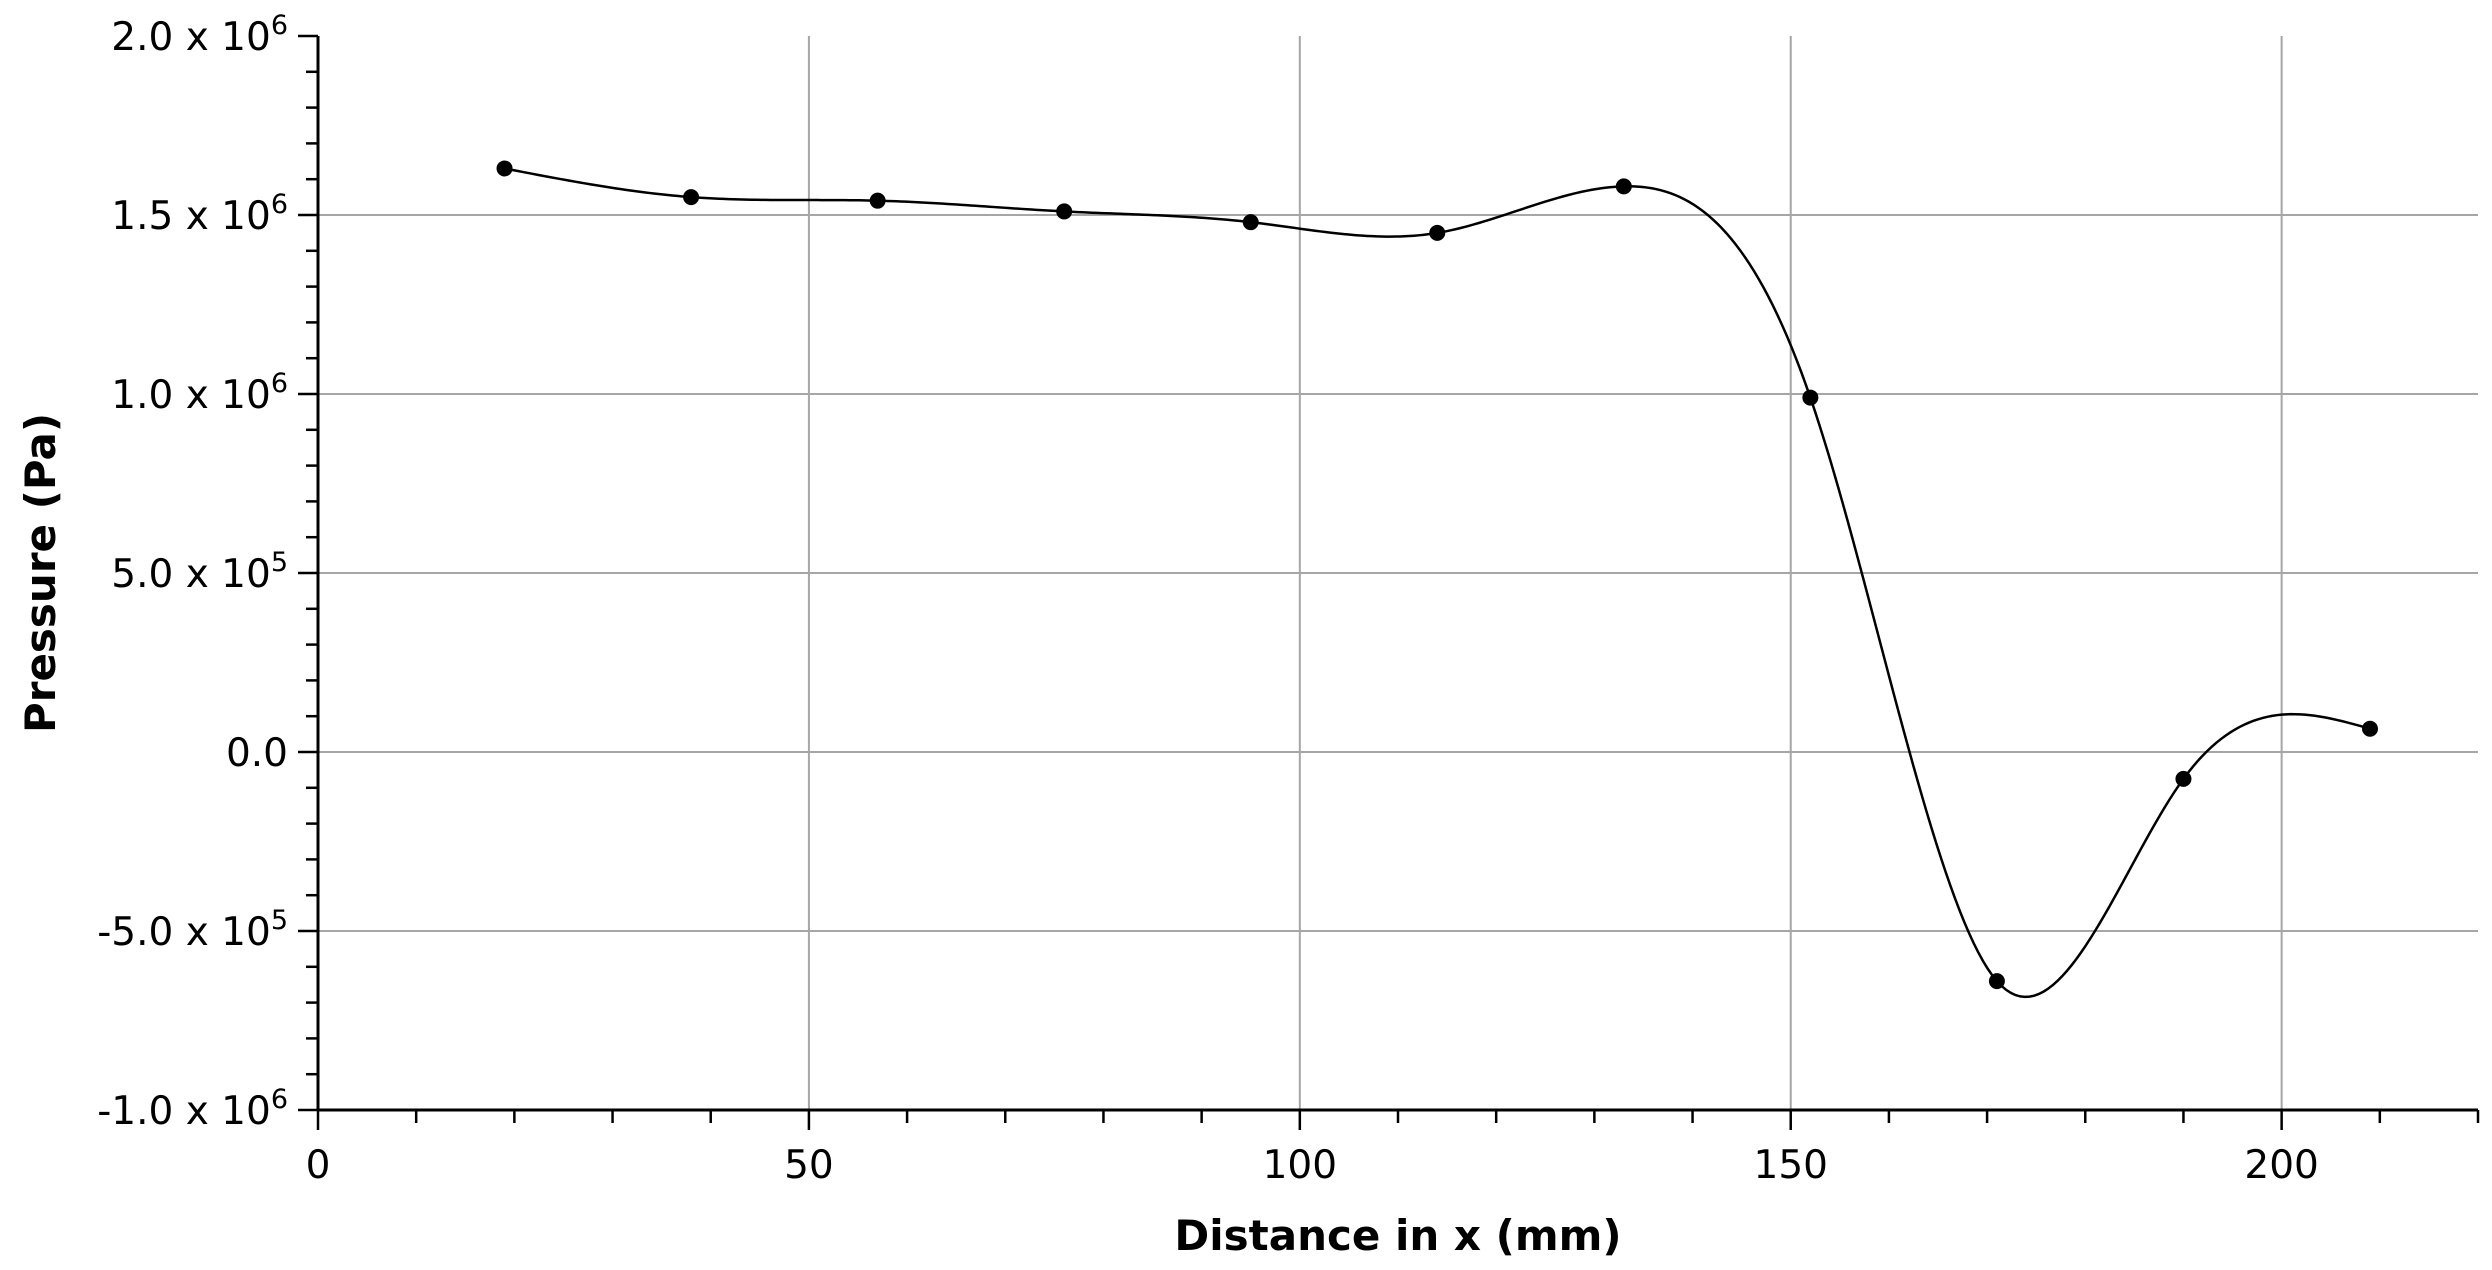 The width and height of the screenshot is (2492, 1270). I want to click on y-tick-label: -5.0 x 10⁵, so click(192, 930).